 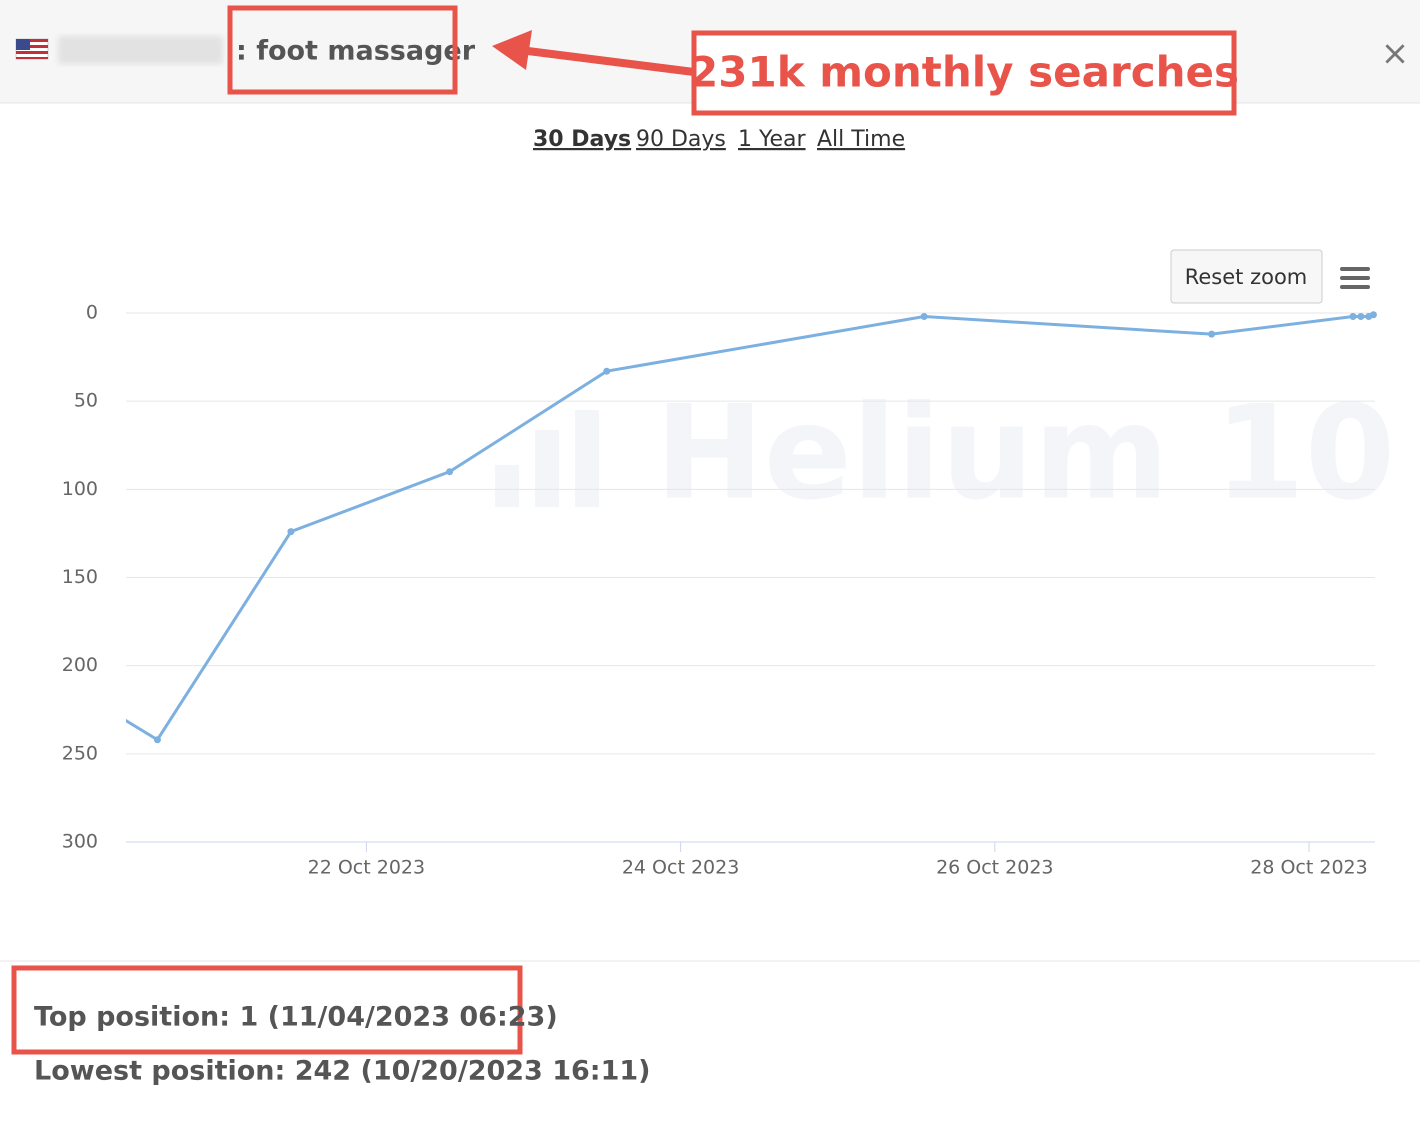 What do you see at coordinates (994, 868) in the screenshot?
I see `x-tick-label: 26 Oct 2023` at bounding box center [994, 868].